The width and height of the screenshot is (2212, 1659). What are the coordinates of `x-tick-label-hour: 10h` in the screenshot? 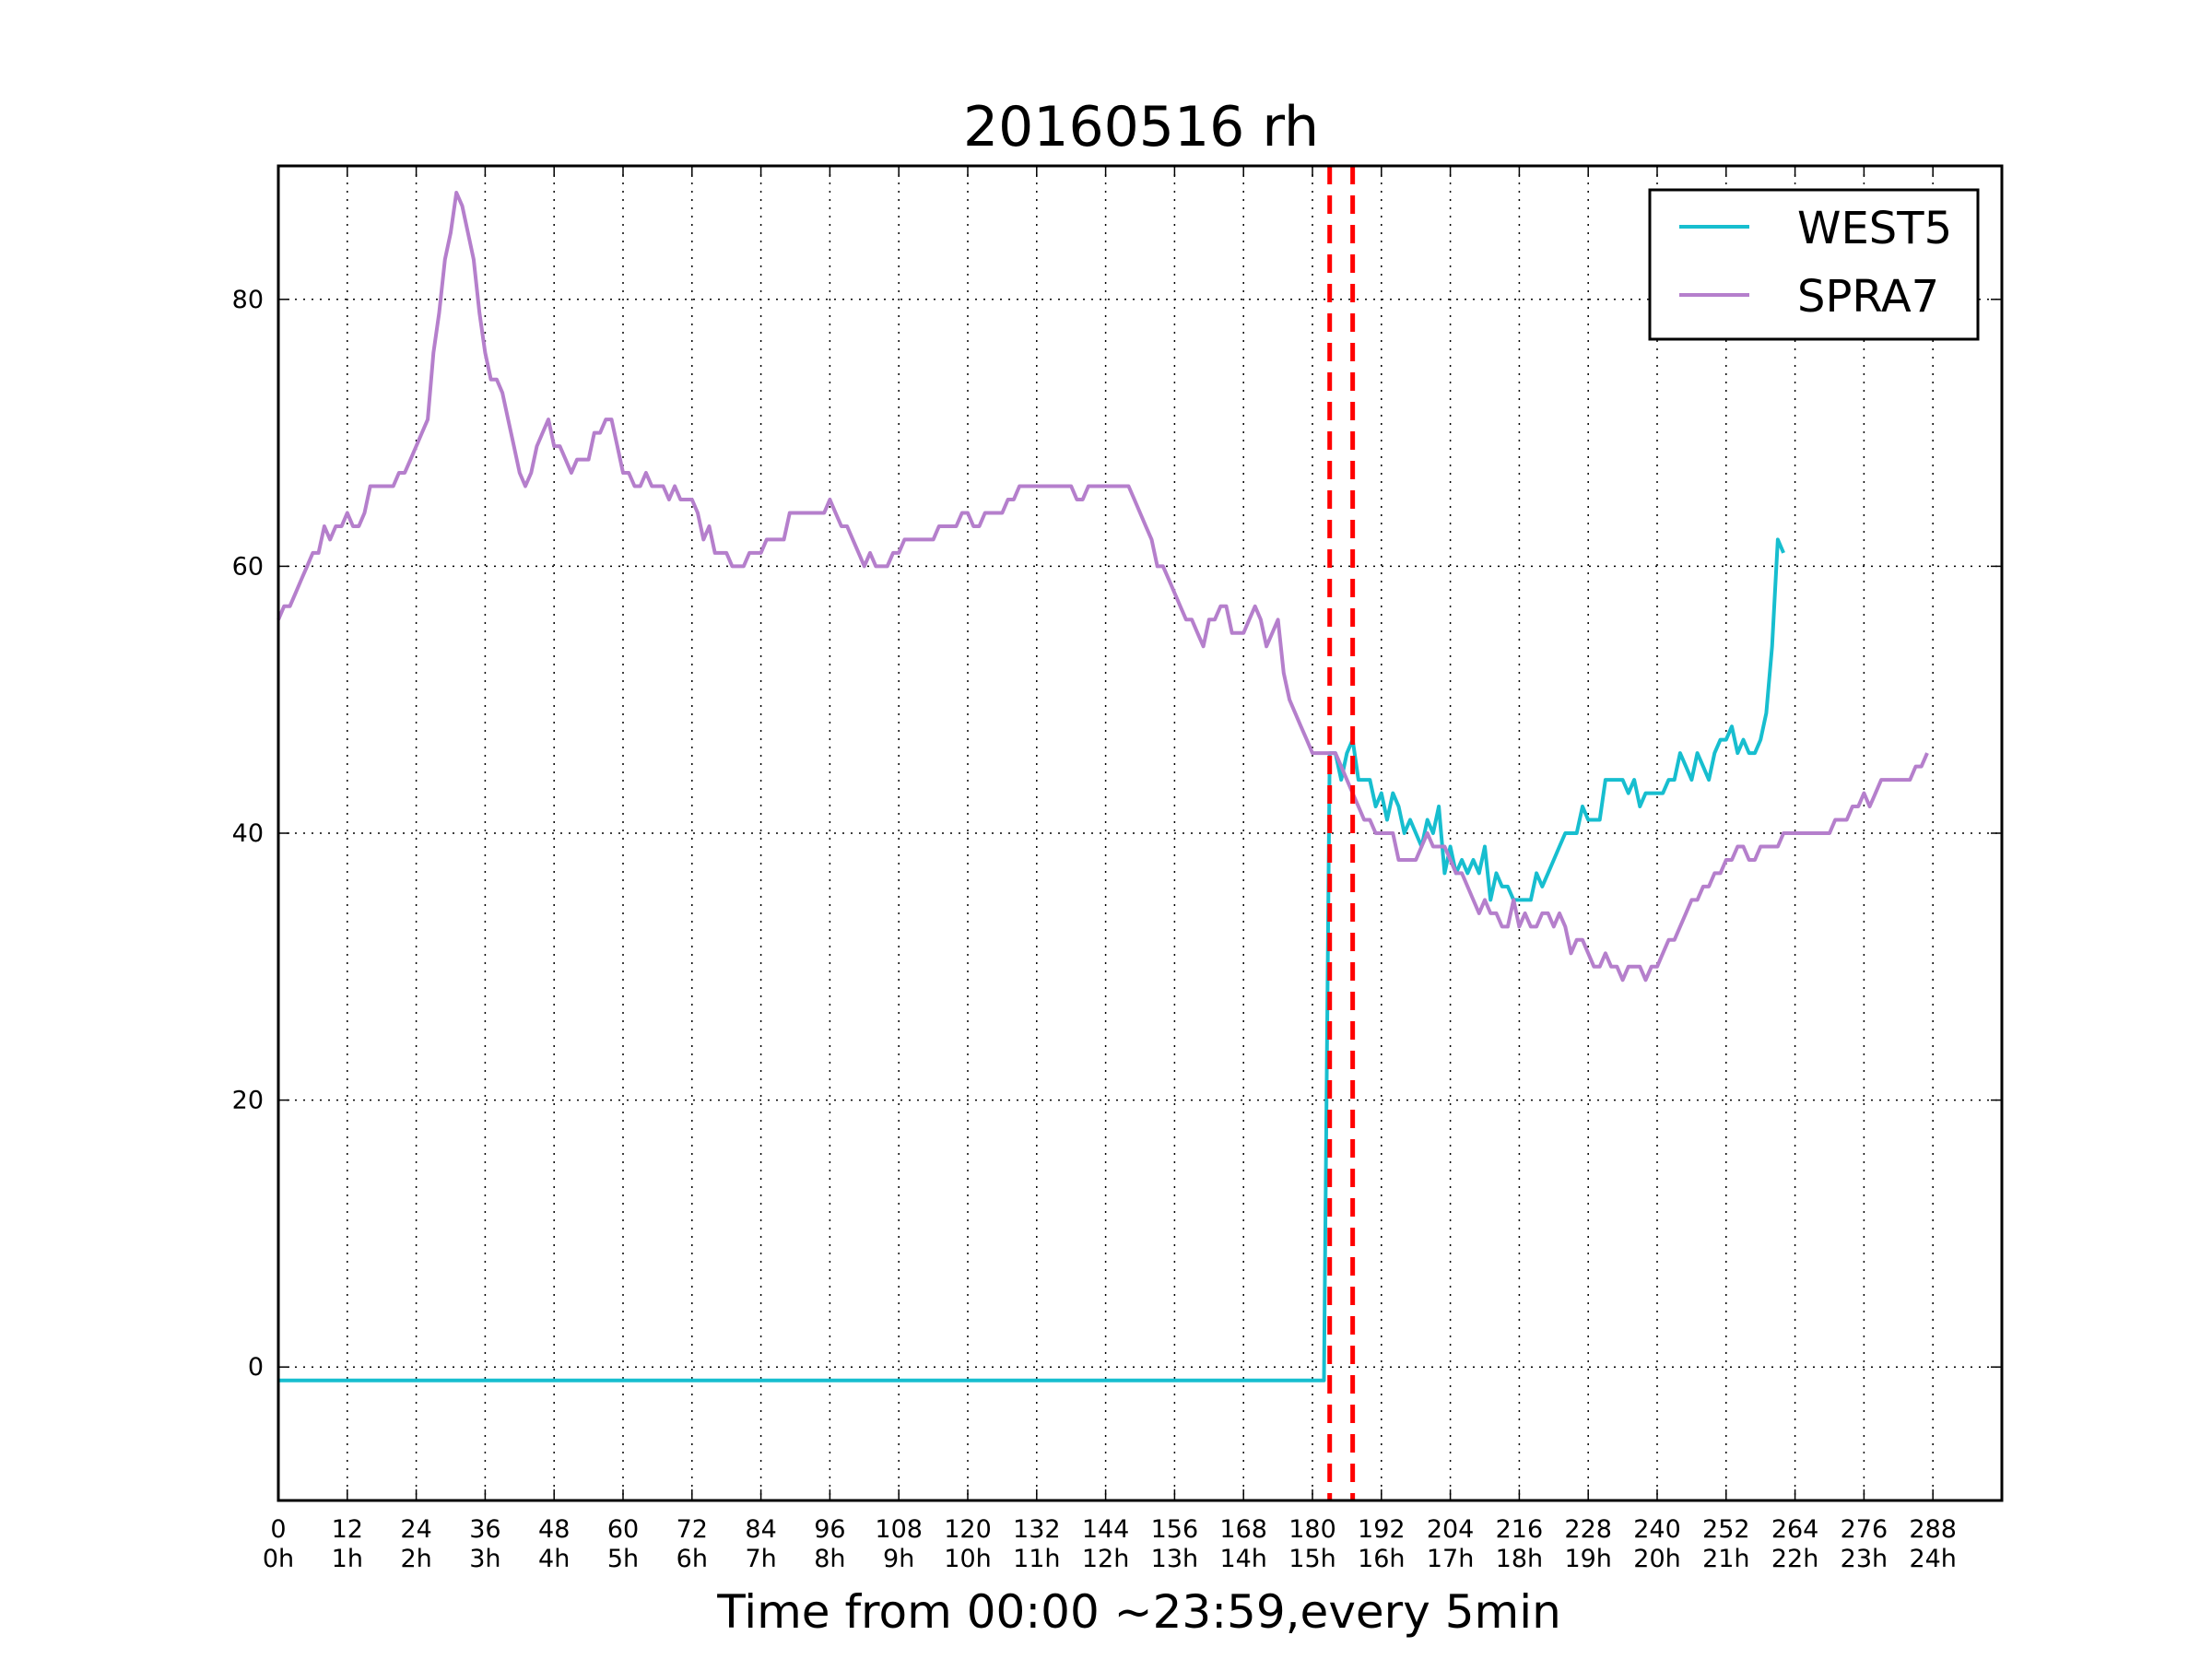 It's located at (967, 1559).